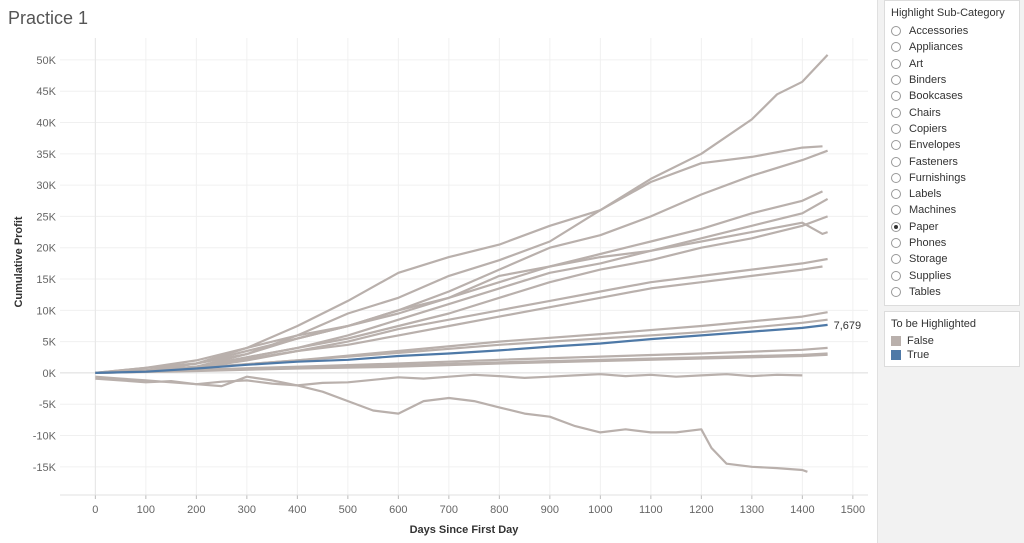  What do you see at coordinates (936, 96) in the screenshot?
I see `filter-option-label: Bookcases` at bounding box center [936, 96].